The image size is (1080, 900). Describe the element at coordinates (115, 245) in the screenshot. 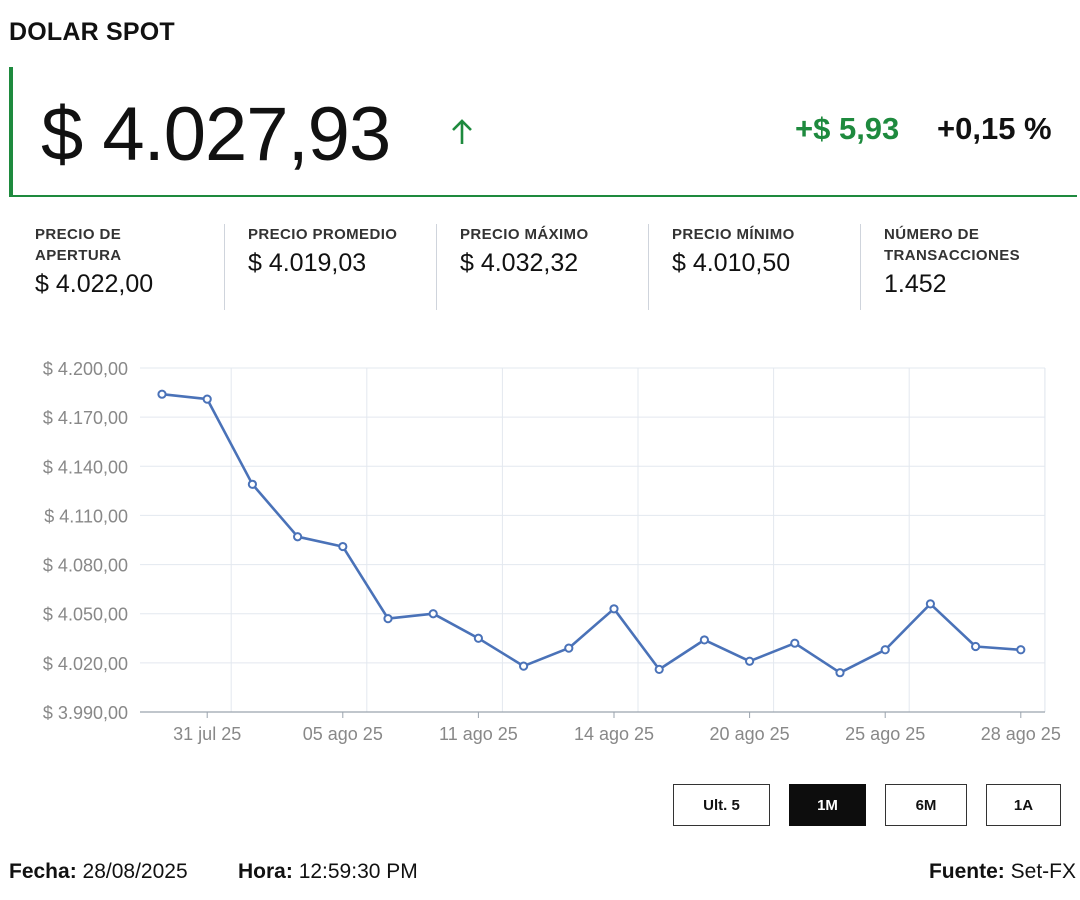

I see `stat-label: PRECIO DE APERTURA` at that location.